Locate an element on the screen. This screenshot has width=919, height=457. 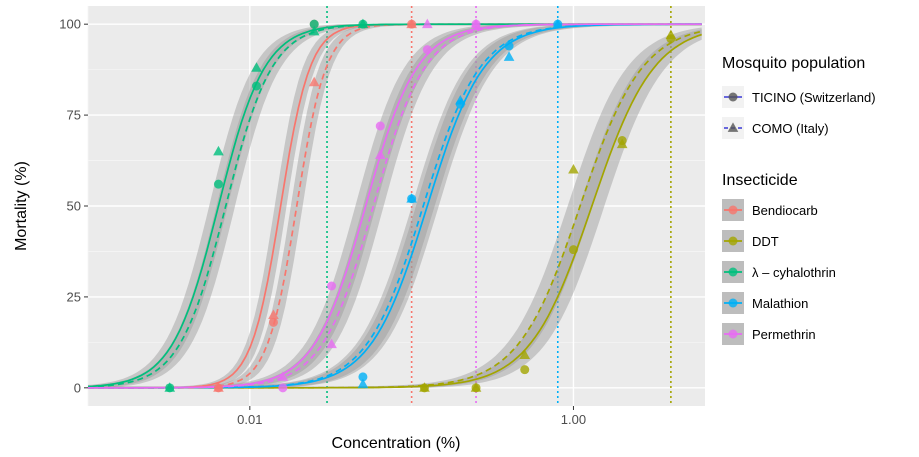
point-bendiocarb-ticino is located at coordinates (273, 322).